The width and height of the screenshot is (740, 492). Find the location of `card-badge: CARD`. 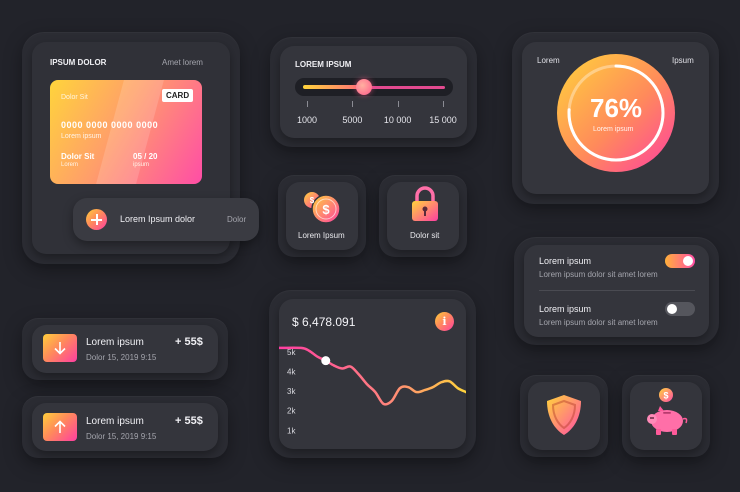

card-badge: CARD is located at coordinates (178, 95).